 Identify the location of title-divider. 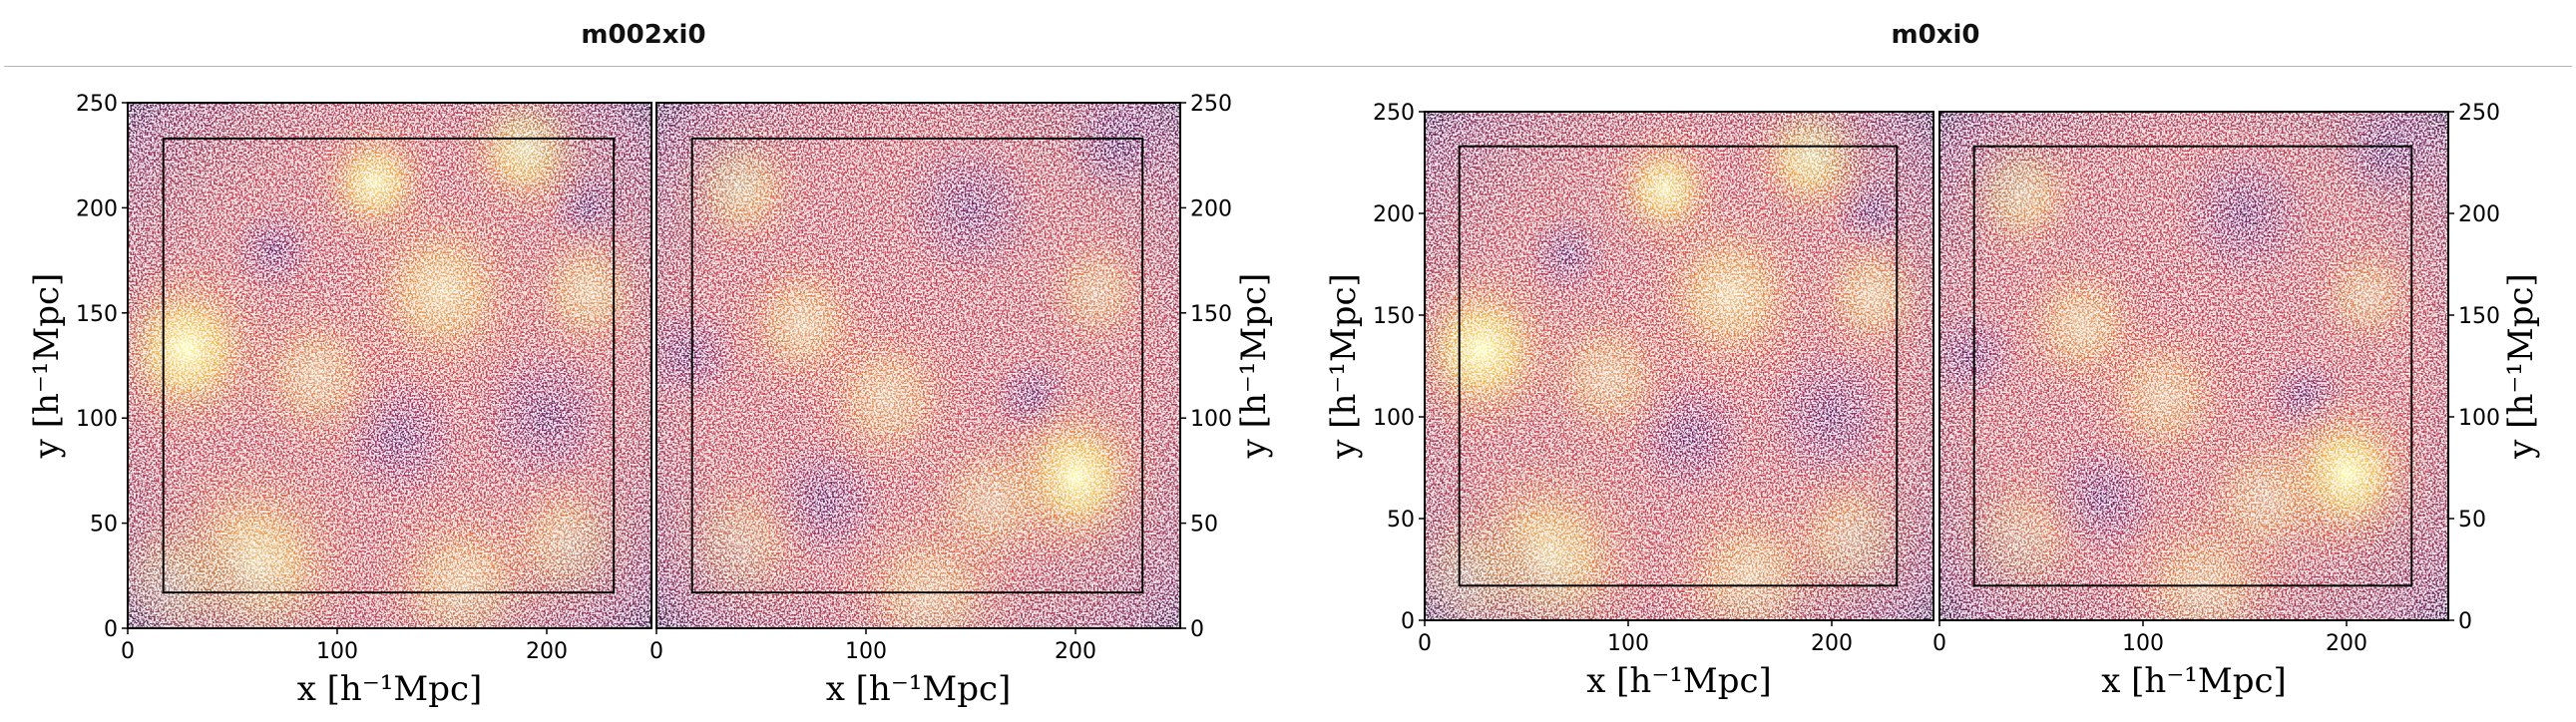
(1288, 66).